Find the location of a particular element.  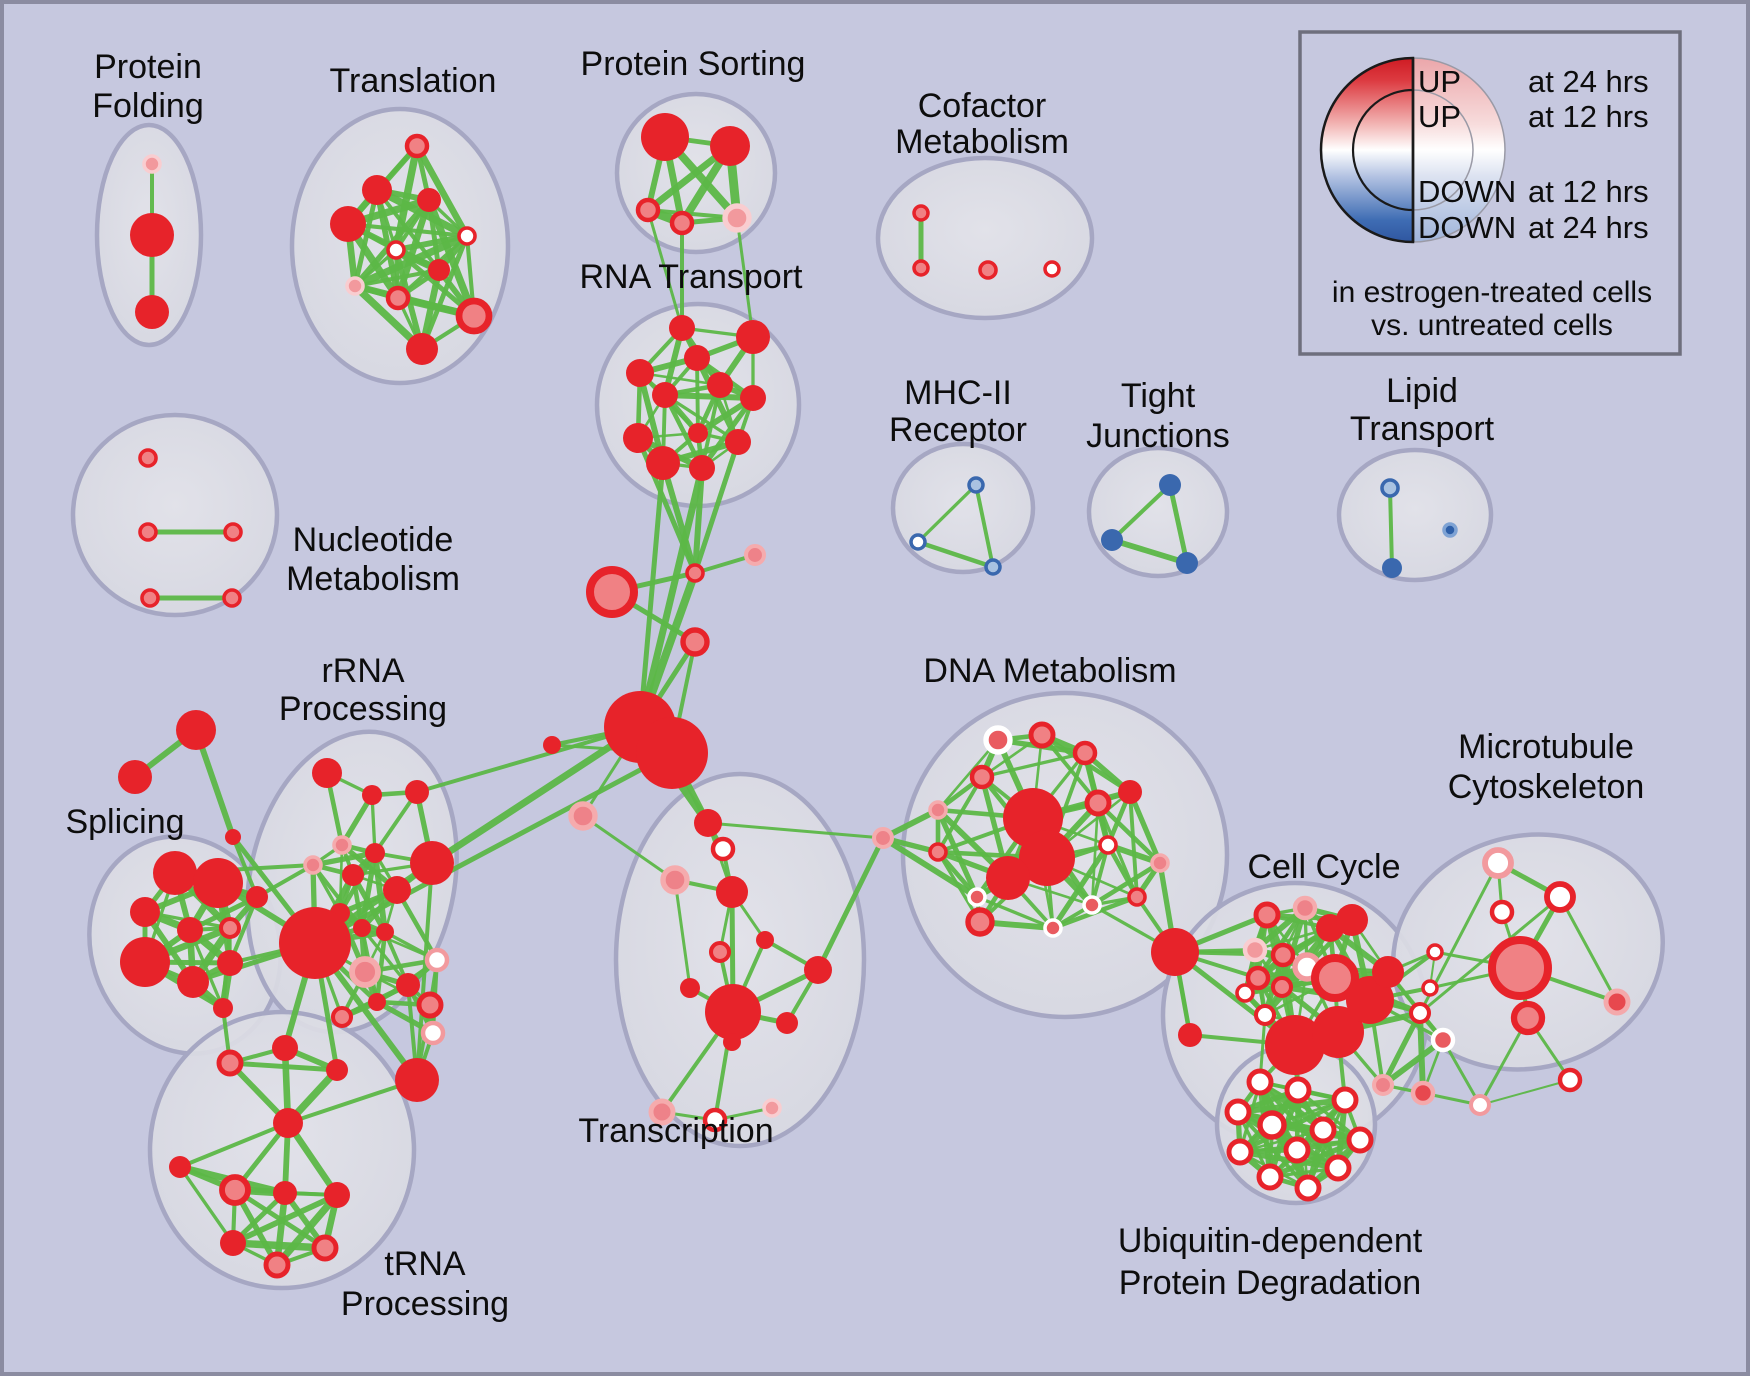

node-cf is located at coordinates (988, 270).